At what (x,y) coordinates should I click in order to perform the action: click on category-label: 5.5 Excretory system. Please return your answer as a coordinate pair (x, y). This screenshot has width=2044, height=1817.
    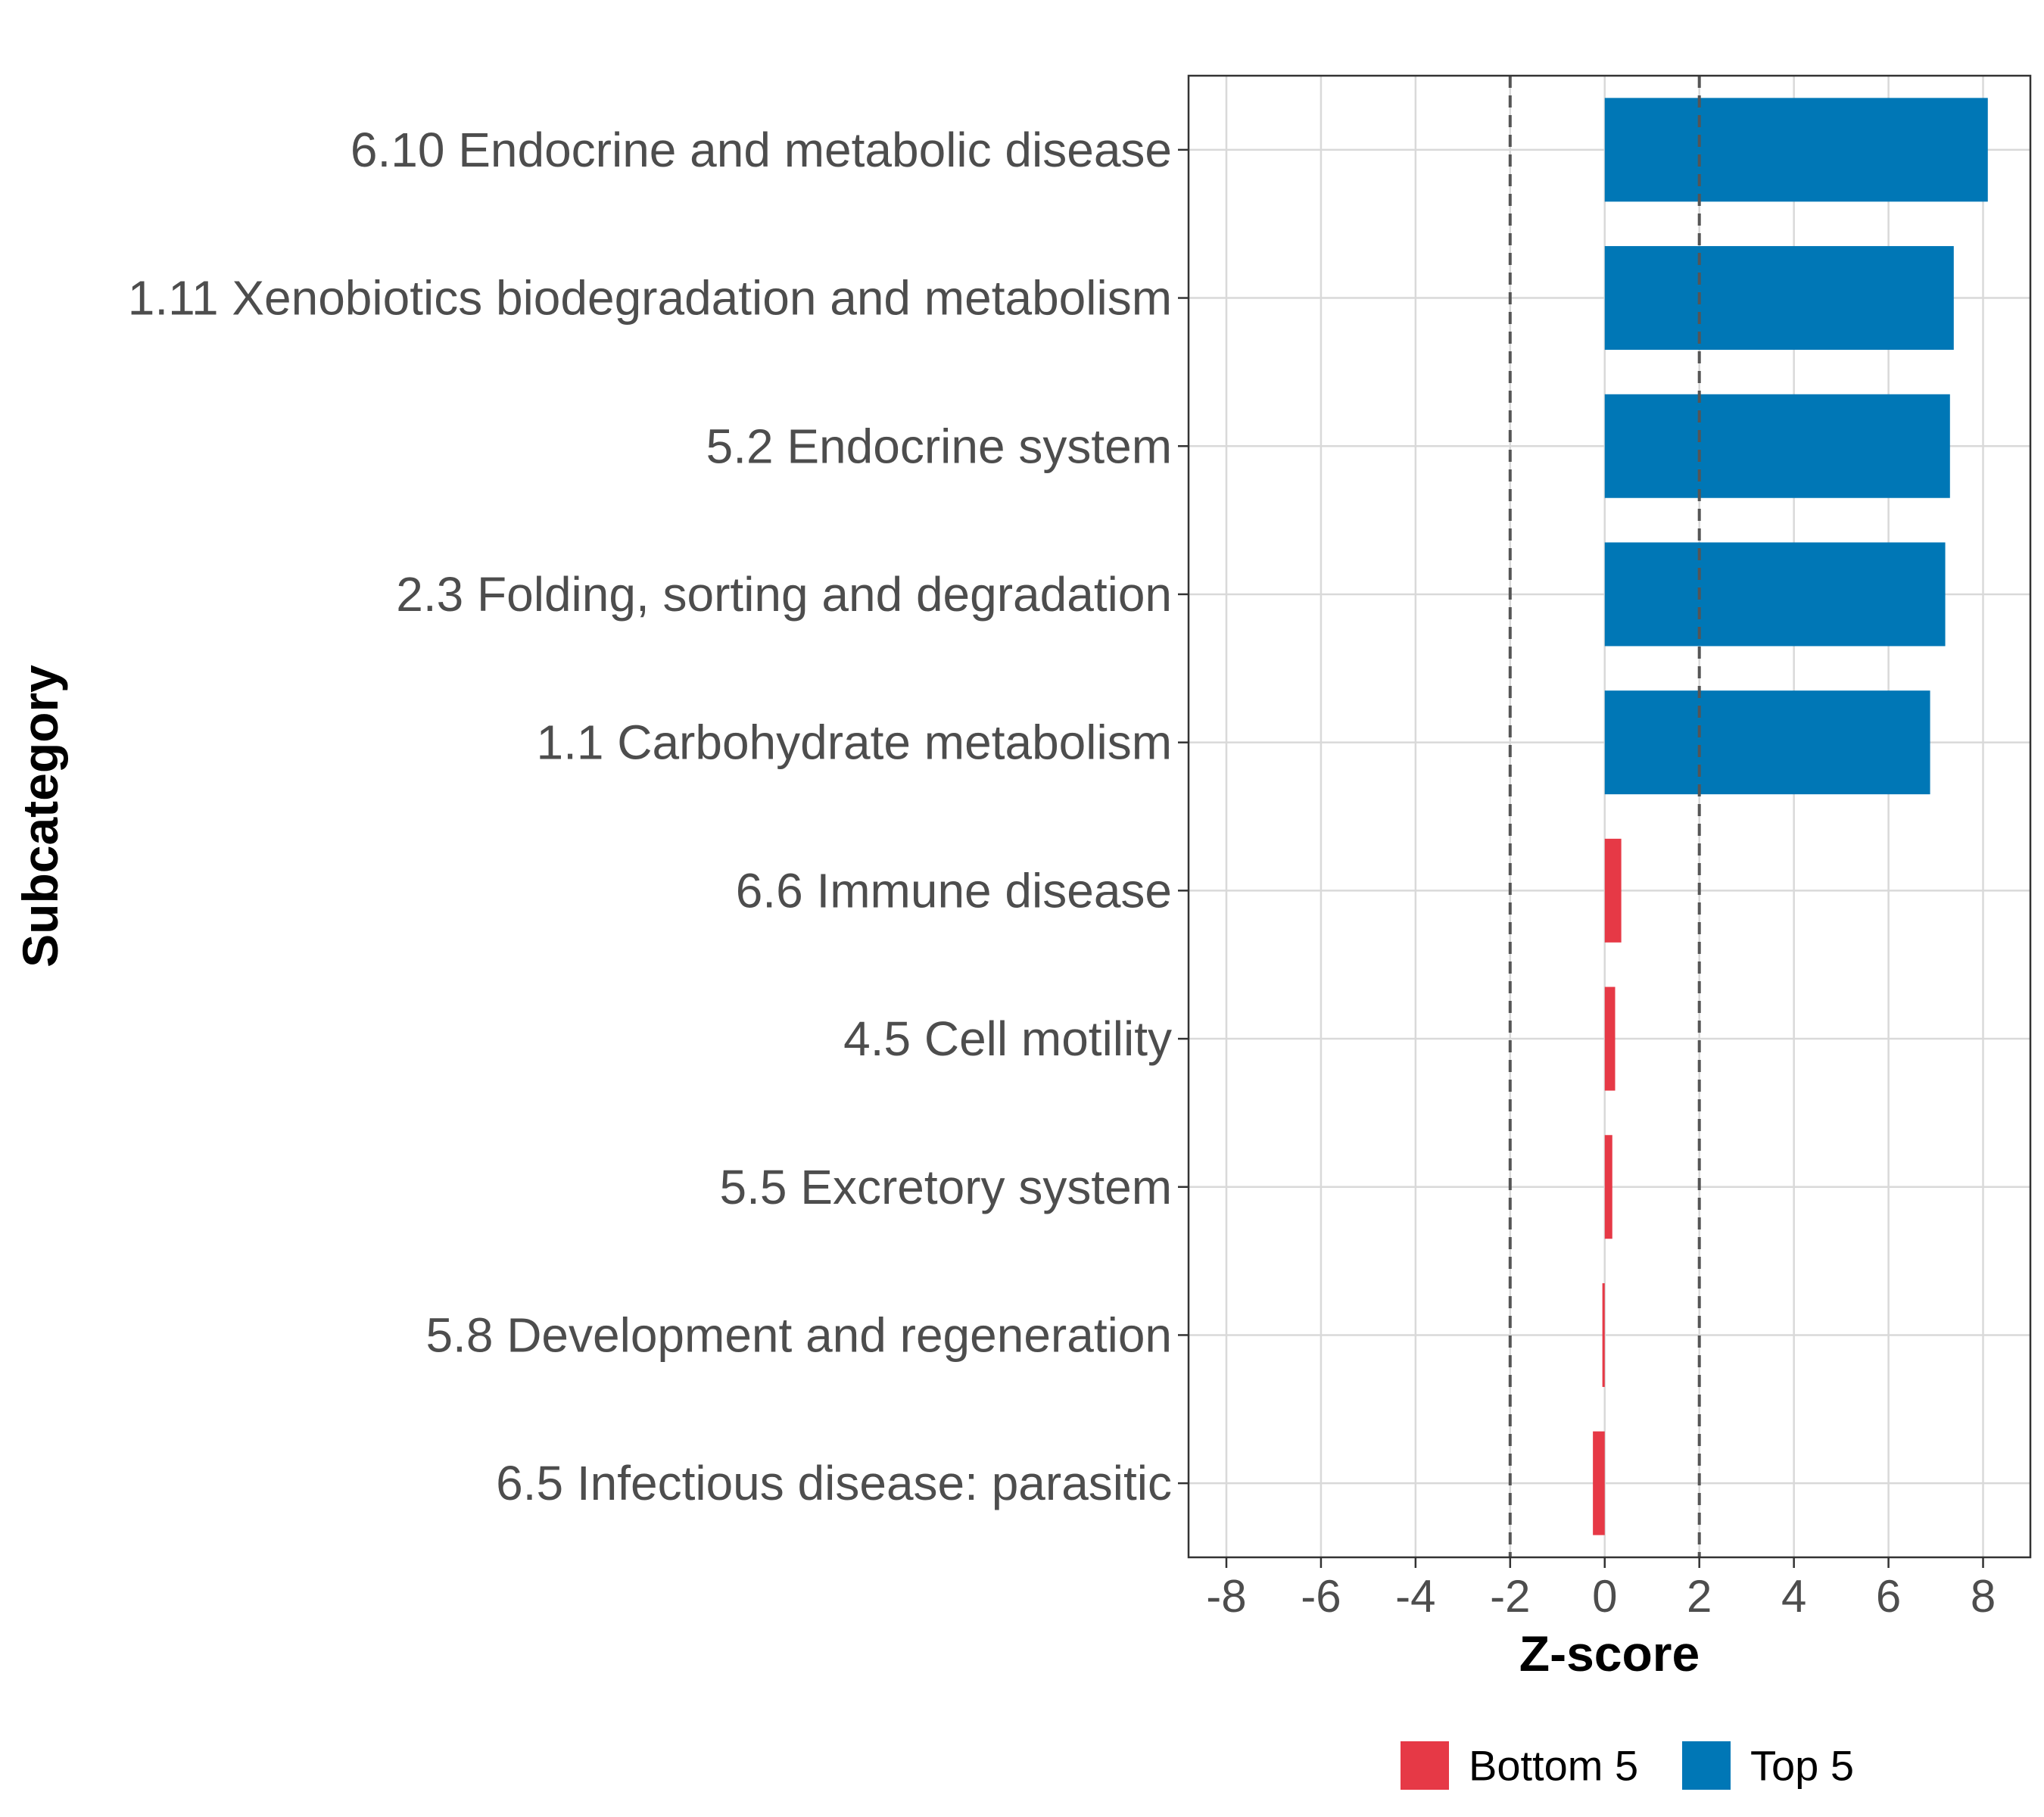
    Looking at the image, I should click on (946, 1187).